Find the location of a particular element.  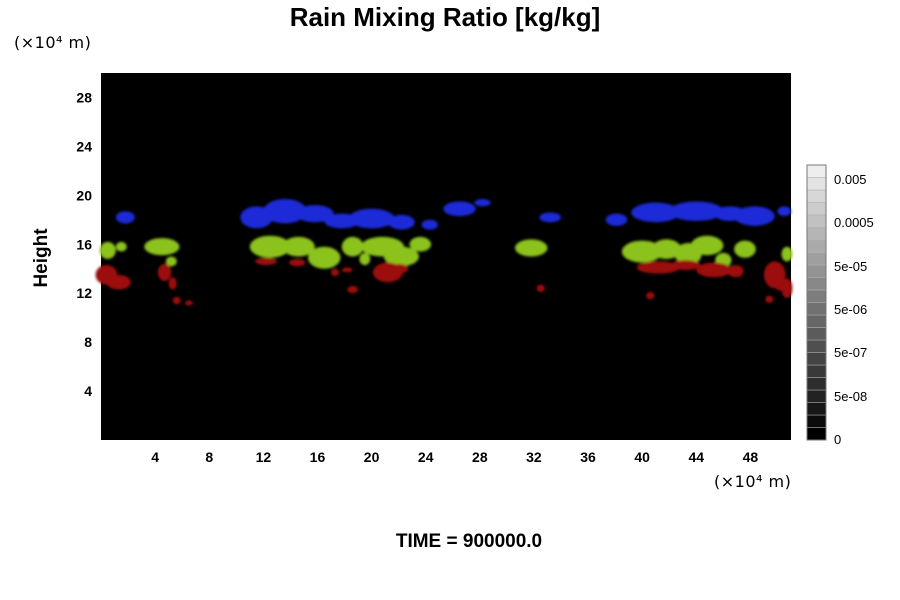

y-tick-label: 4 is located at coordinates (88, 391).